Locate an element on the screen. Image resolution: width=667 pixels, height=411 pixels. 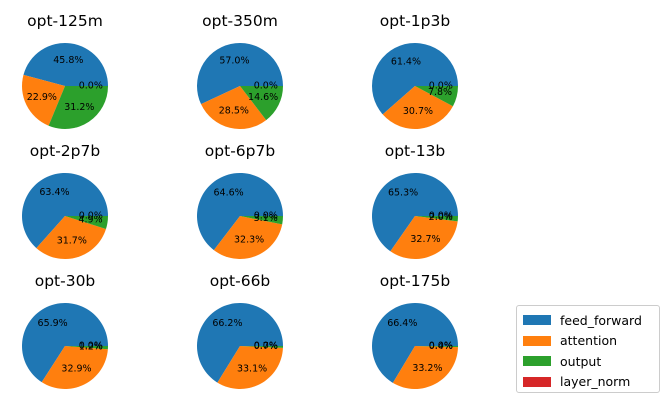
pie-opt-2p7b: opt-2p7b 63.4% 31.7% 4.9%0.0% is located at coordinates (65, 201).